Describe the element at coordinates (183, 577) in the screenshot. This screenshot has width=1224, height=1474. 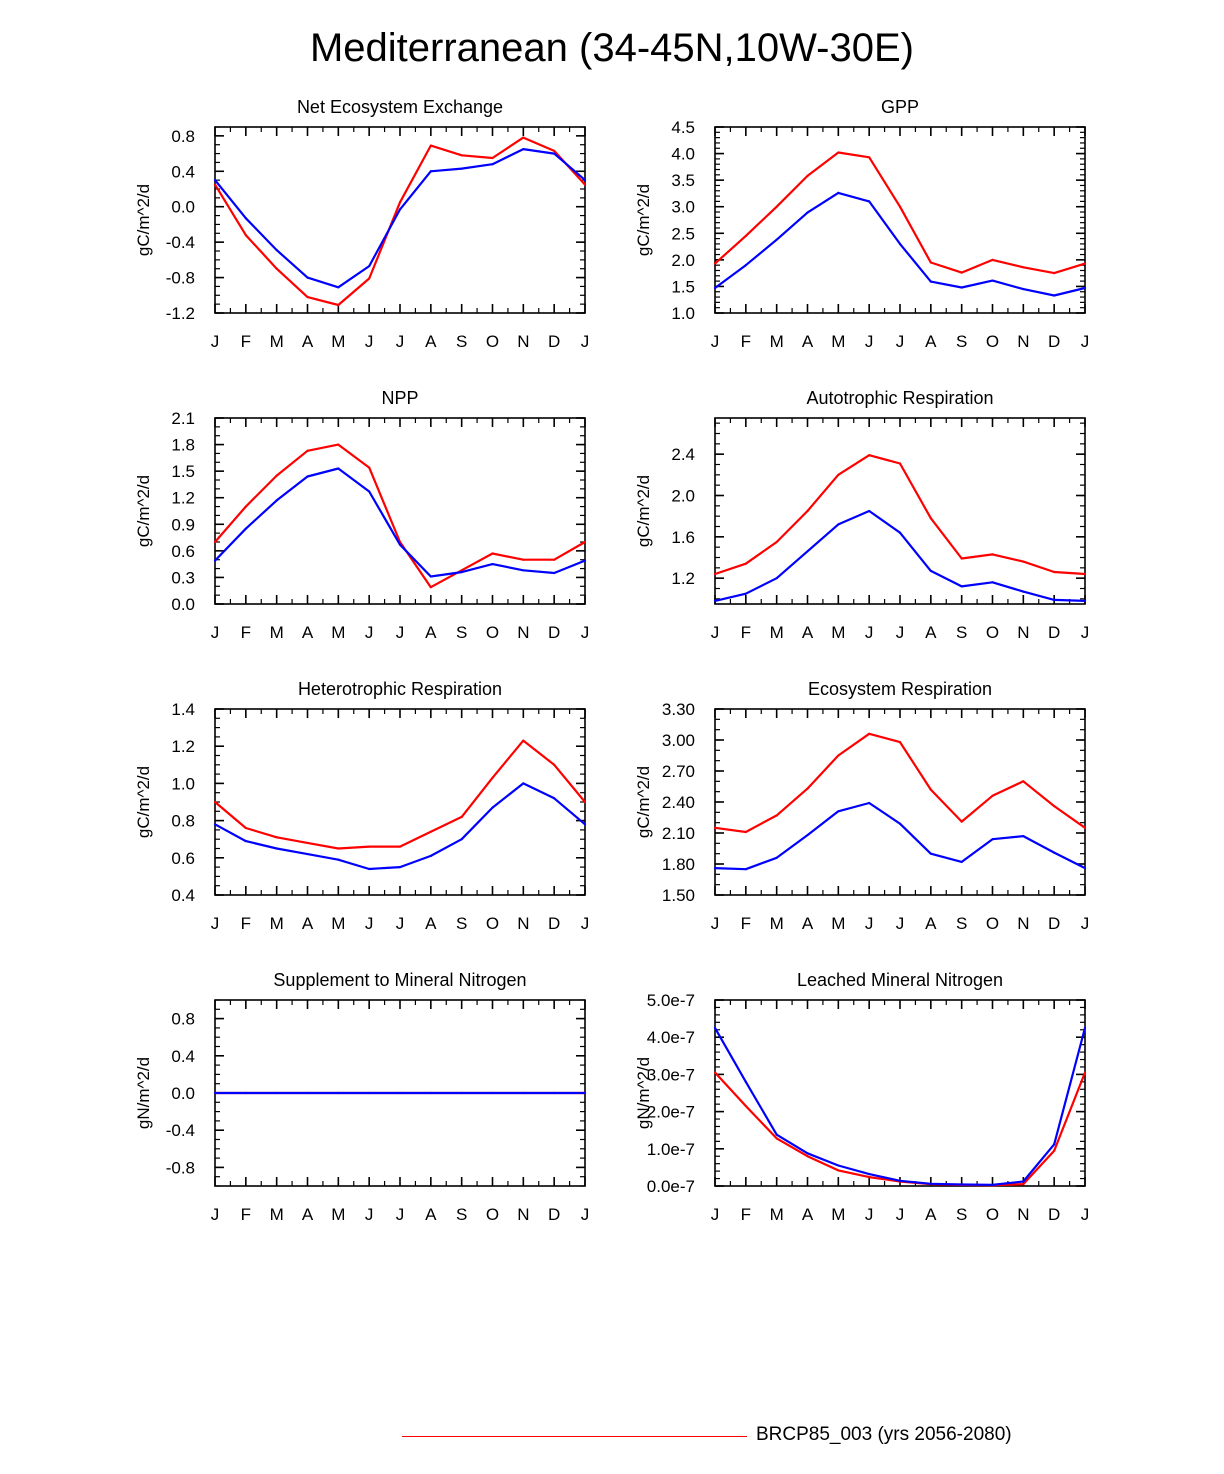
I see `y-tick-label: 0.3` at that location.